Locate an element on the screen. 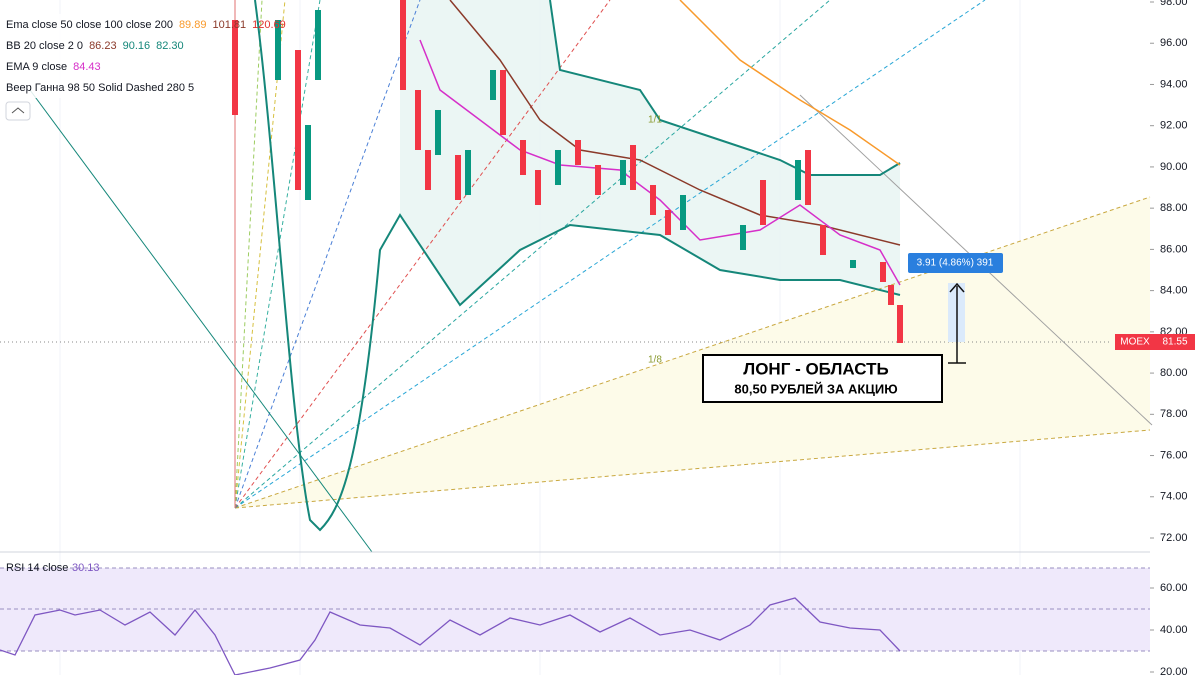 The height and width of the screenshot is (680, 1200). rsi-tick-label: 20.00 is located at coordinates (1174, 670).